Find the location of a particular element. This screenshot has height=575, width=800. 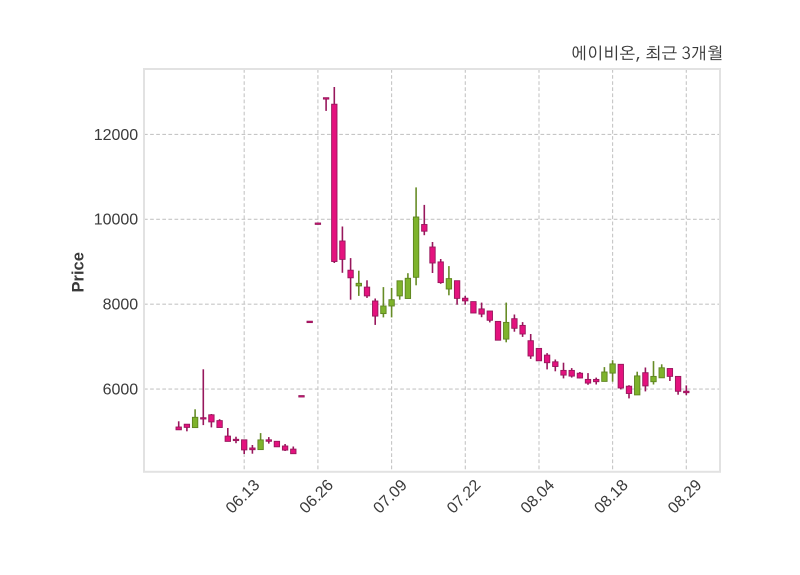

svg-text: 06.13 is located at coordinates (243, 497).